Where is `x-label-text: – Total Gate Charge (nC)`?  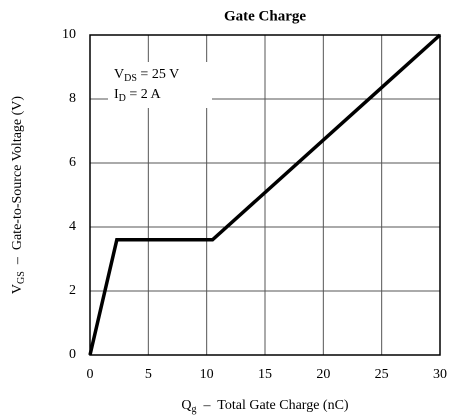 x-label-text: – Total Gate Charge (nC) is located at coordinates (273, 405).